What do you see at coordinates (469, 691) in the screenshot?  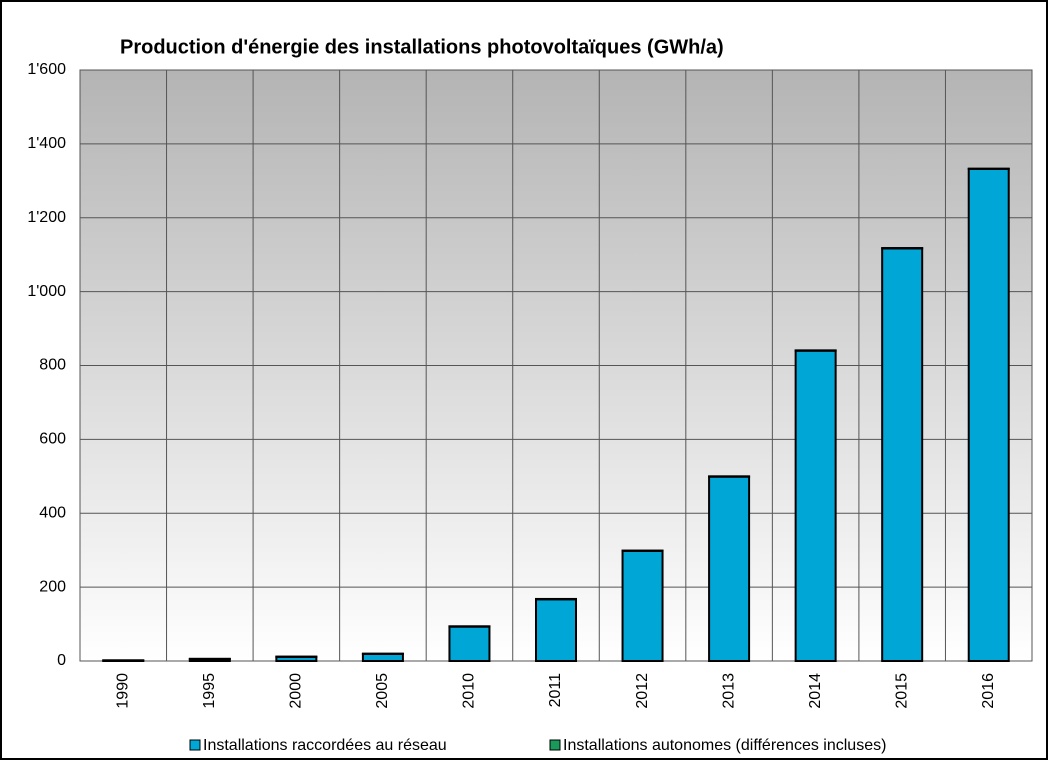 I see `x-tick-label: 2010` at bounding box center [469, 691].